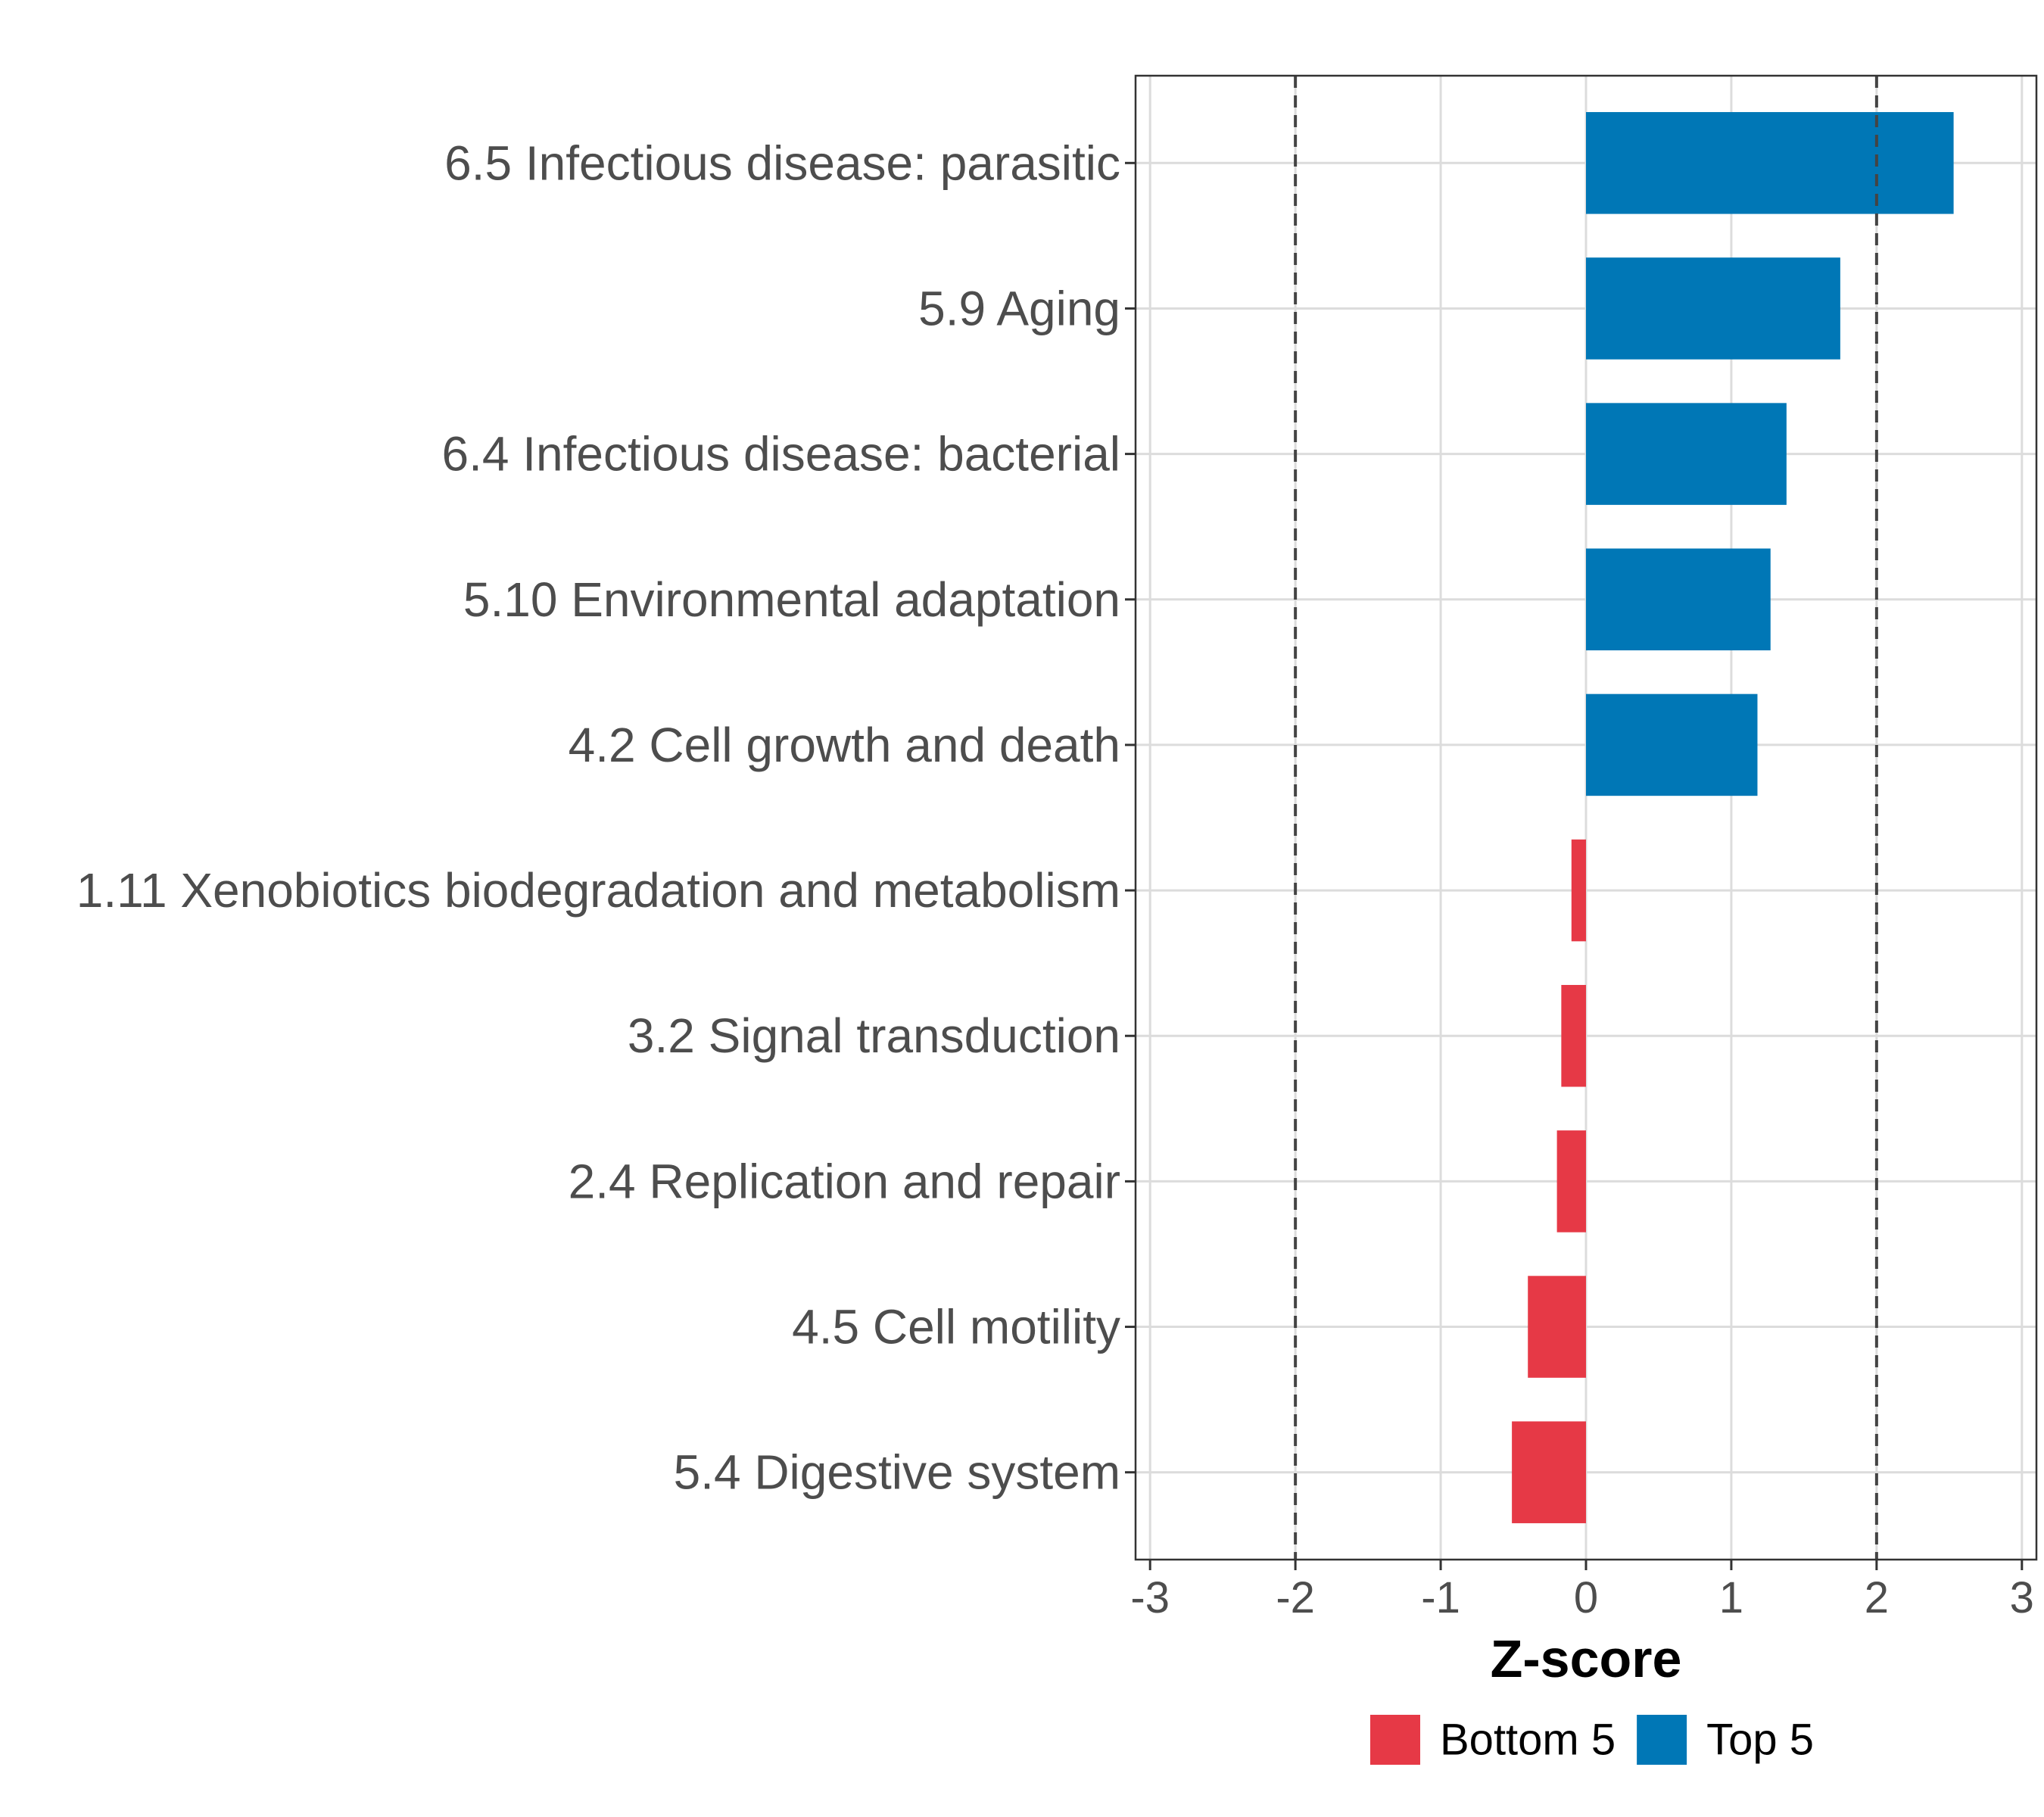  I want to click on x-axis-title: Z-score, so click(1586, 1658).